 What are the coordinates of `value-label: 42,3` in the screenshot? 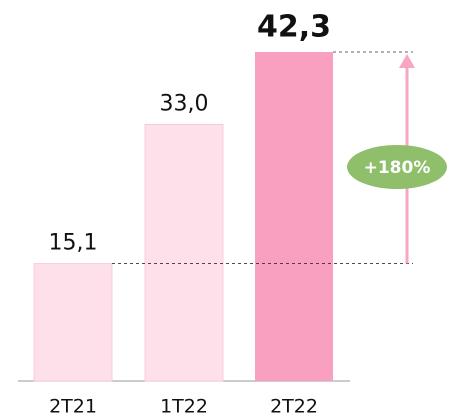 It's located at (294, 27).